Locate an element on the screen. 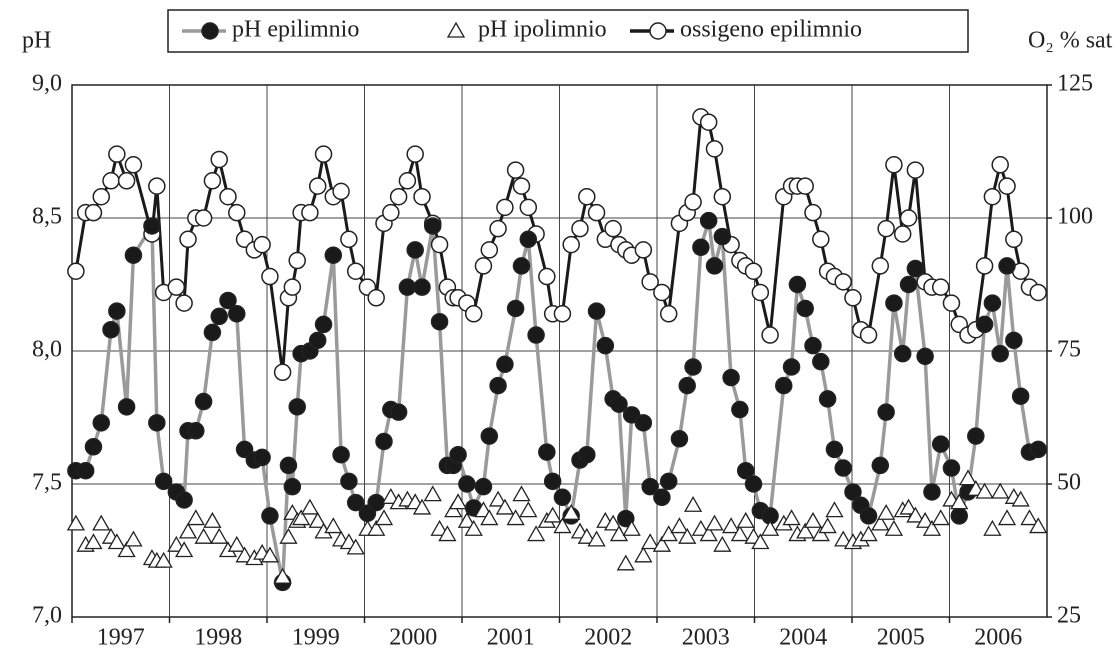  y-tick-label: 7,5 is located at coordinates (47, 483).